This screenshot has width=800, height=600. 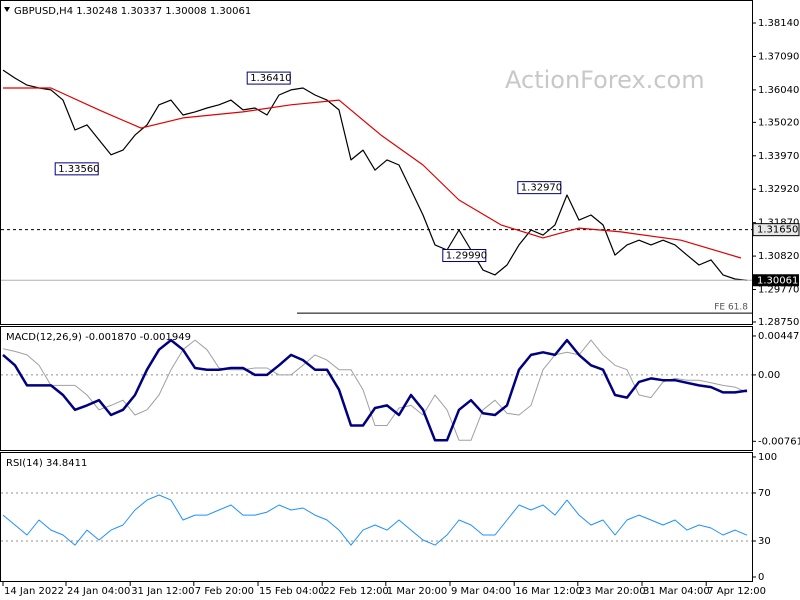 I want to click on x-tick-label: 23 Mar 20:00, so click(x=612, y=591).